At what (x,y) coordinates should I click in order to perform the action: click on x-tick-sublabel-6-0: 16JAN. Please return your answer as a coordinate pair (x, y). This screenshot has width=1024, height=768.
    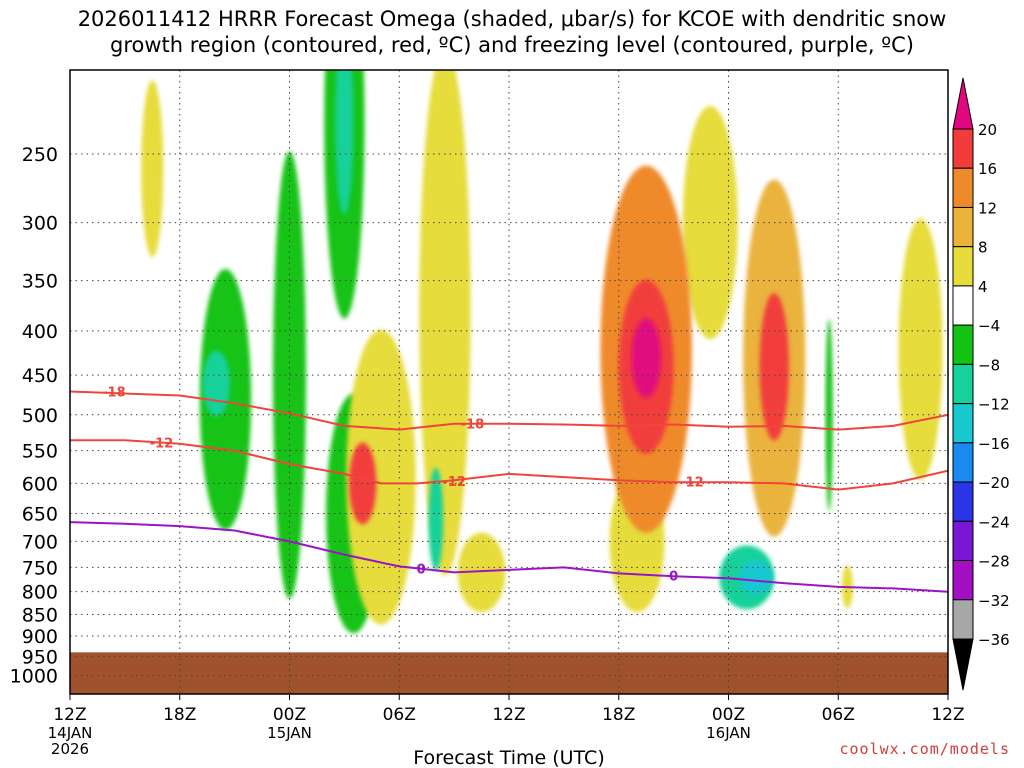
    Looking at the image, I should click on (728, 733).